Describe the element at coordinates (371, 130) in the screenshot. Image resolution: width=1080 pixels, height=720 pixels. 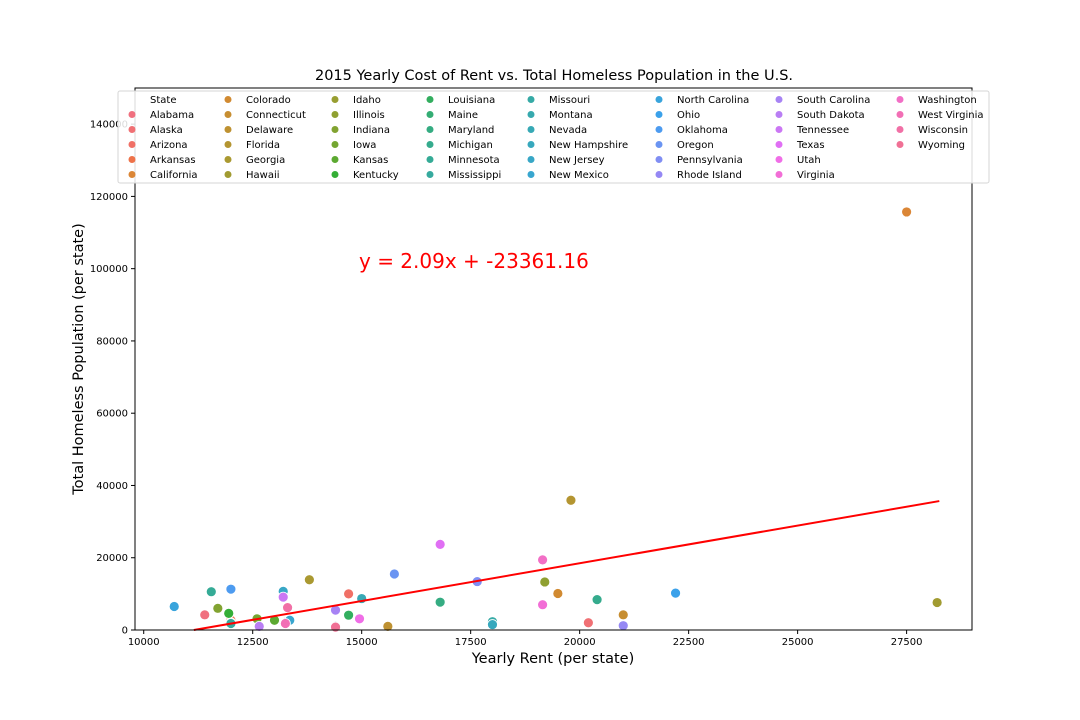
I see `legend-label: Indiana` at that location.